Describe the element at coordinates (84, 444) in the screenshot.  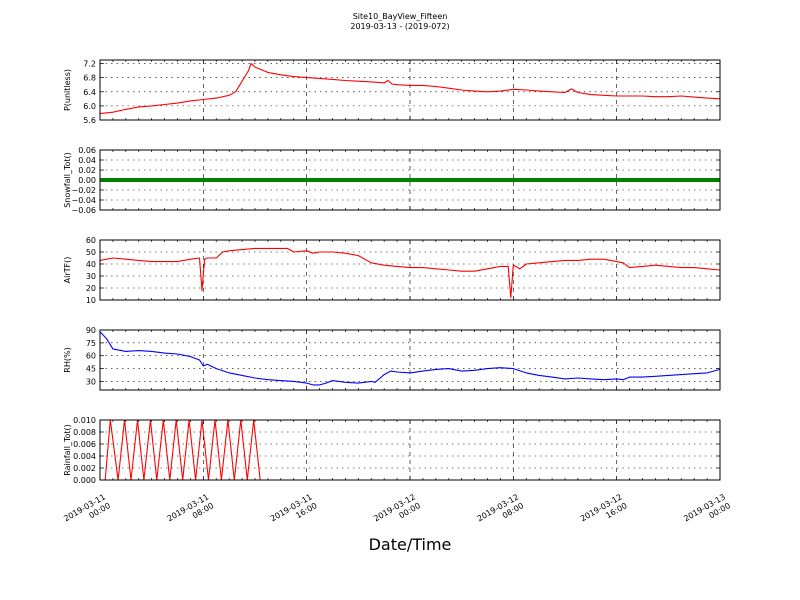
I see `y-tick-label: 0.006` at that location.